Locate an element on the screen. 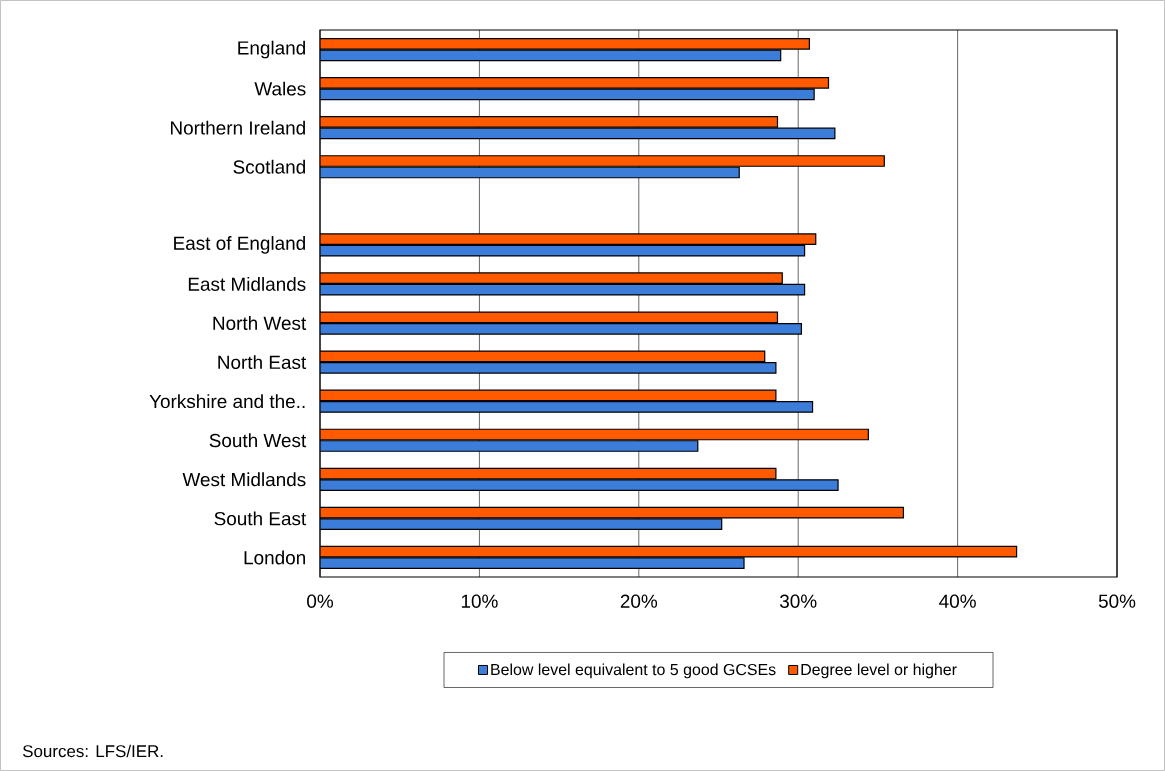 The image size is (1165, 771). y-tick-label: North West is located at coordinates (260, 323).